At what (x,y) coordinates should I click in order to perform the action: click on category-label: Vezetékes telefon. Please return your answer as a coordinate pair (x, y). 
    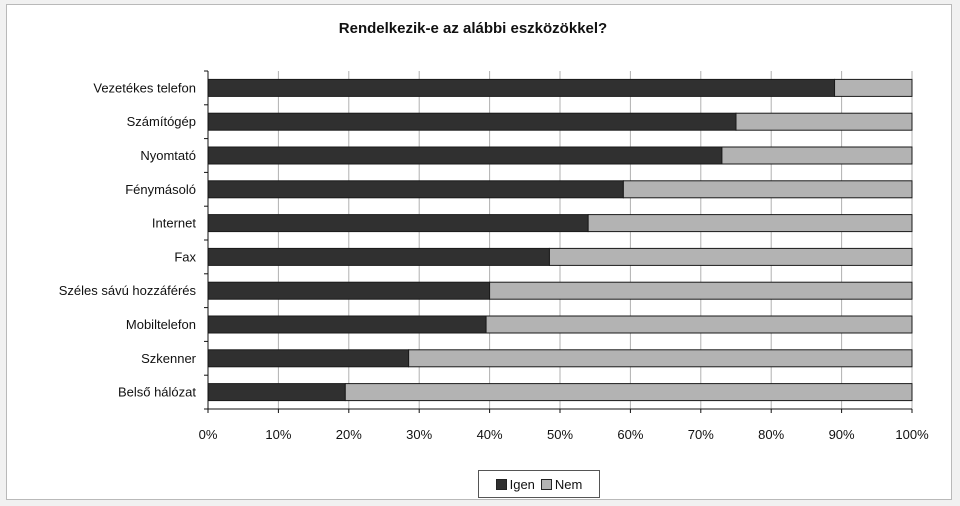
    Looking at the image, I should click on (144, 87).